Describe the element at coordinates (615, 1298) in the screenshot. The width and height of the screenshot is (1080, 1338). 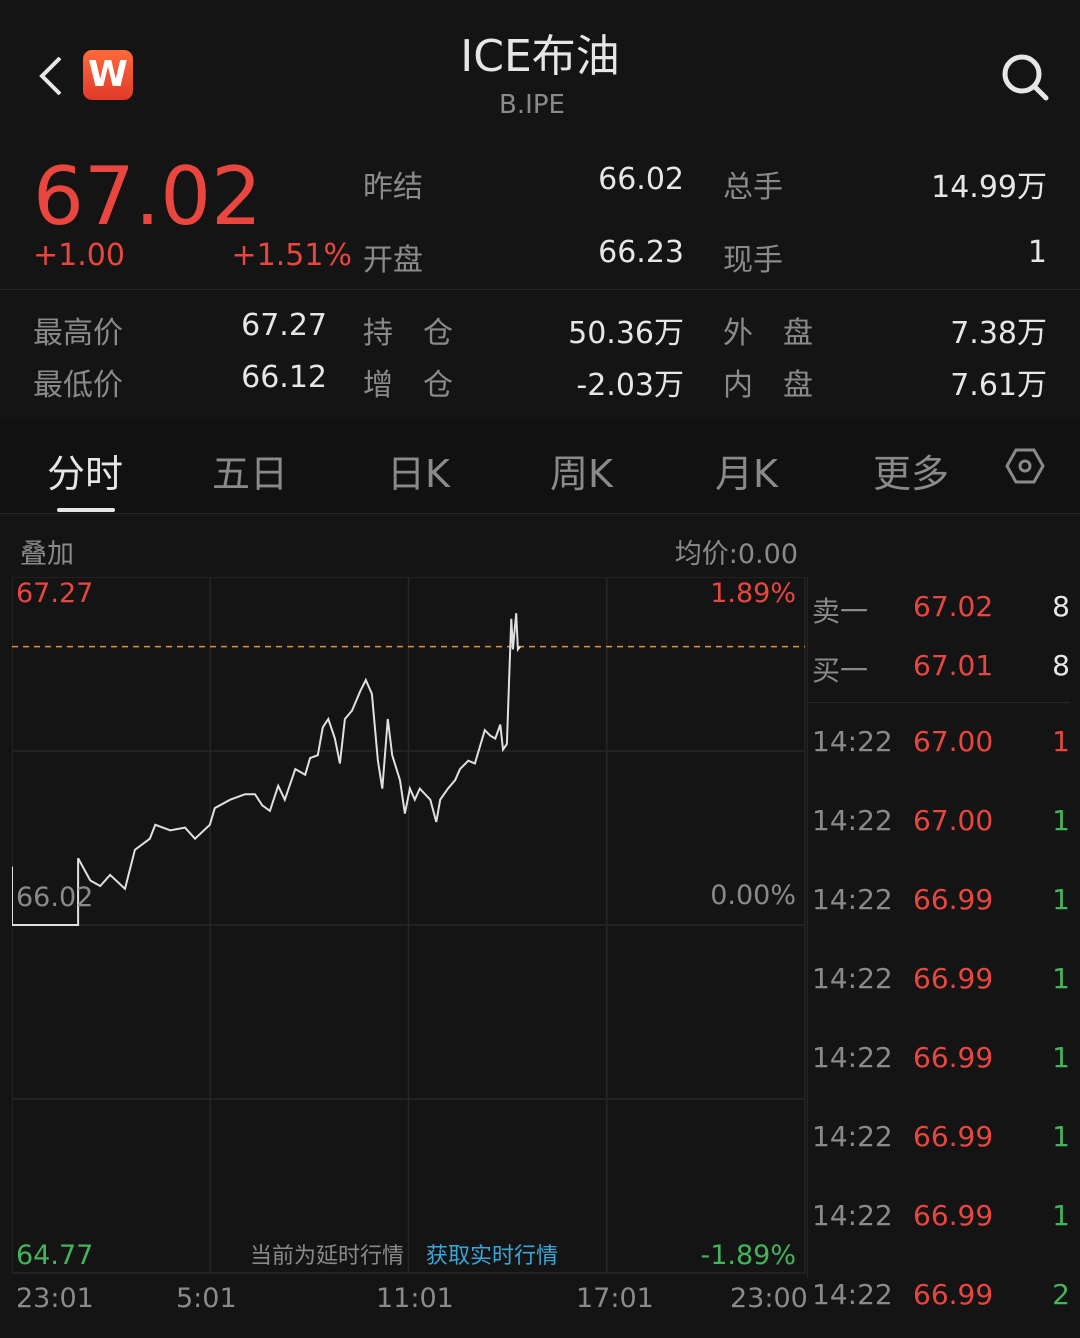
I see `x-tick: 17:01` at that location.